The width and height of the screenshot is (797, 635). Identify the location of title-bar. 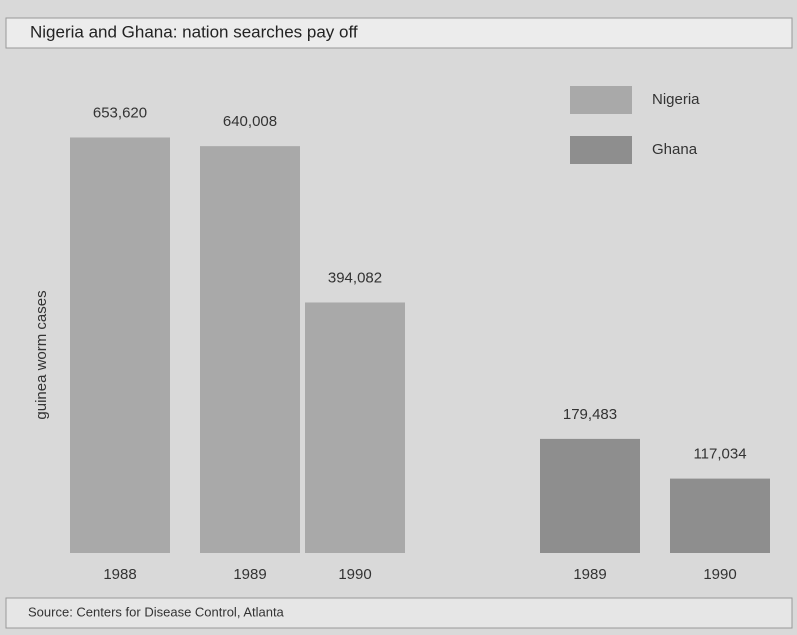
(399, 33).